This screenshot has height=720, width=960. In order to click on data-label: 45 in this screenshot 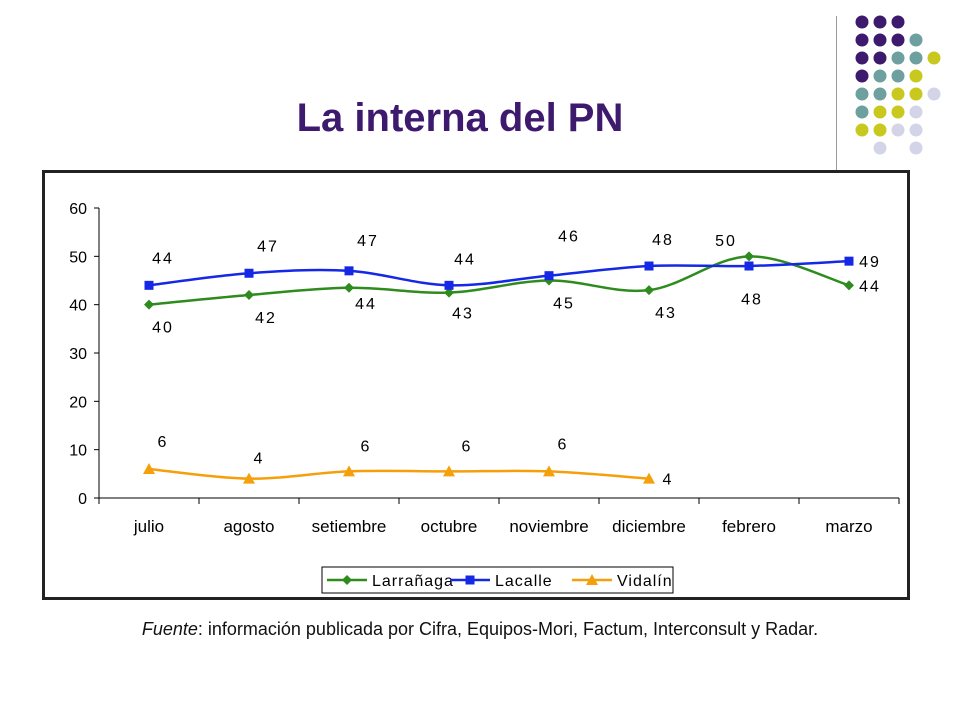, I will do `click(564, 304)`.